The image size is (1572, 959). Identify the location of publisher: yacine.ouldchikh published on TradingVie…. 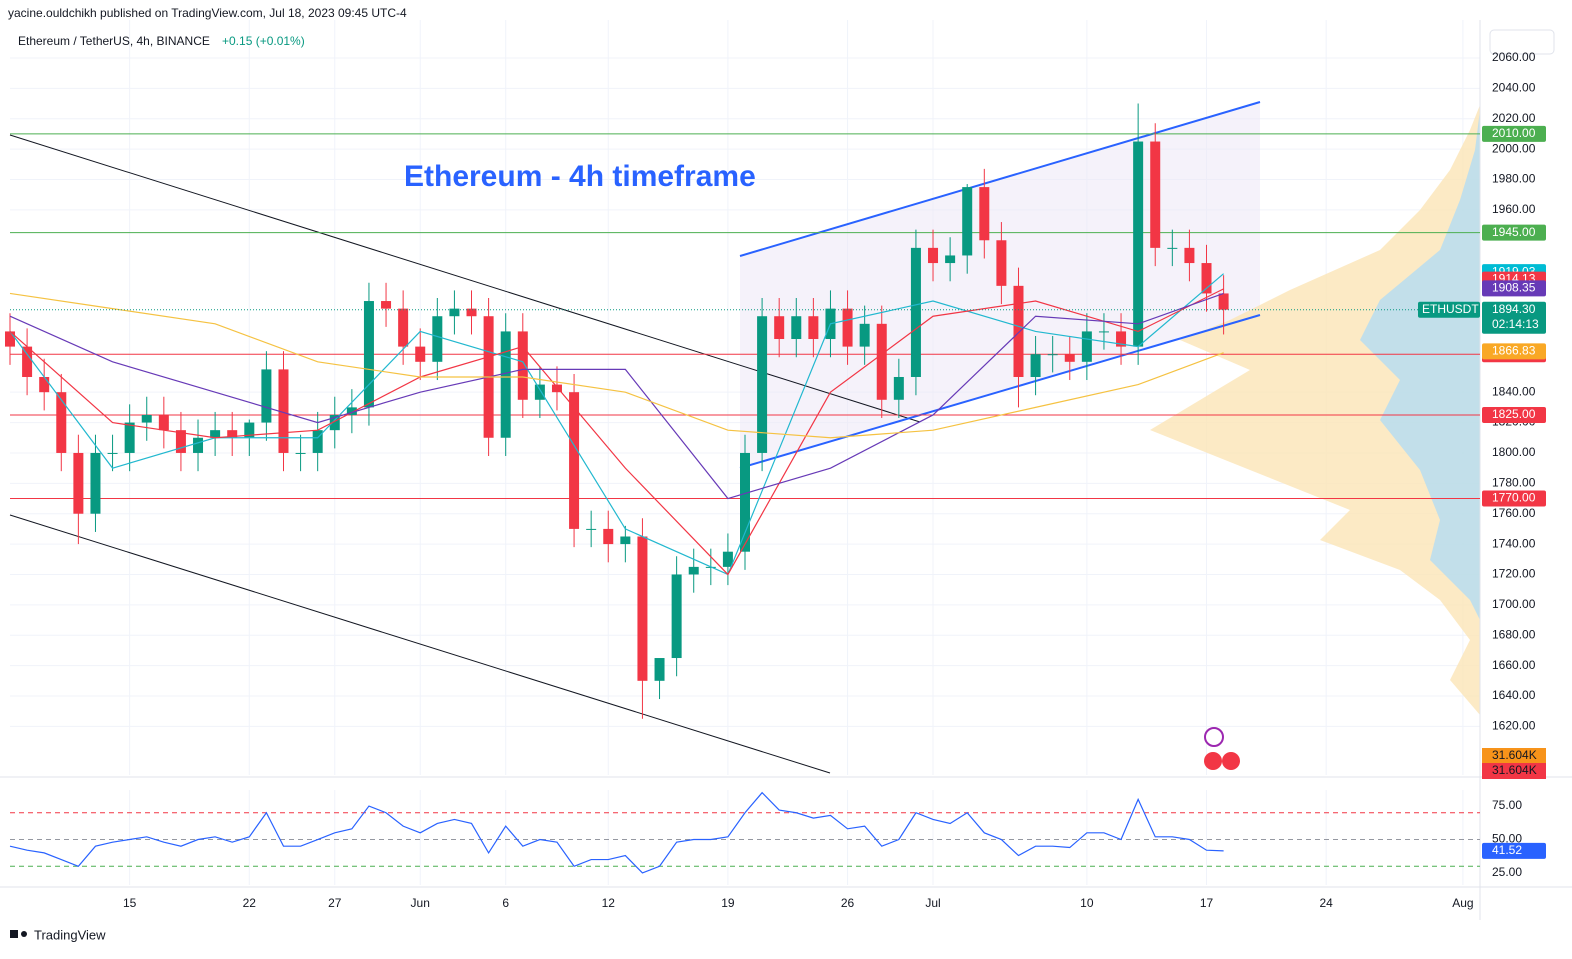
(207, 13).